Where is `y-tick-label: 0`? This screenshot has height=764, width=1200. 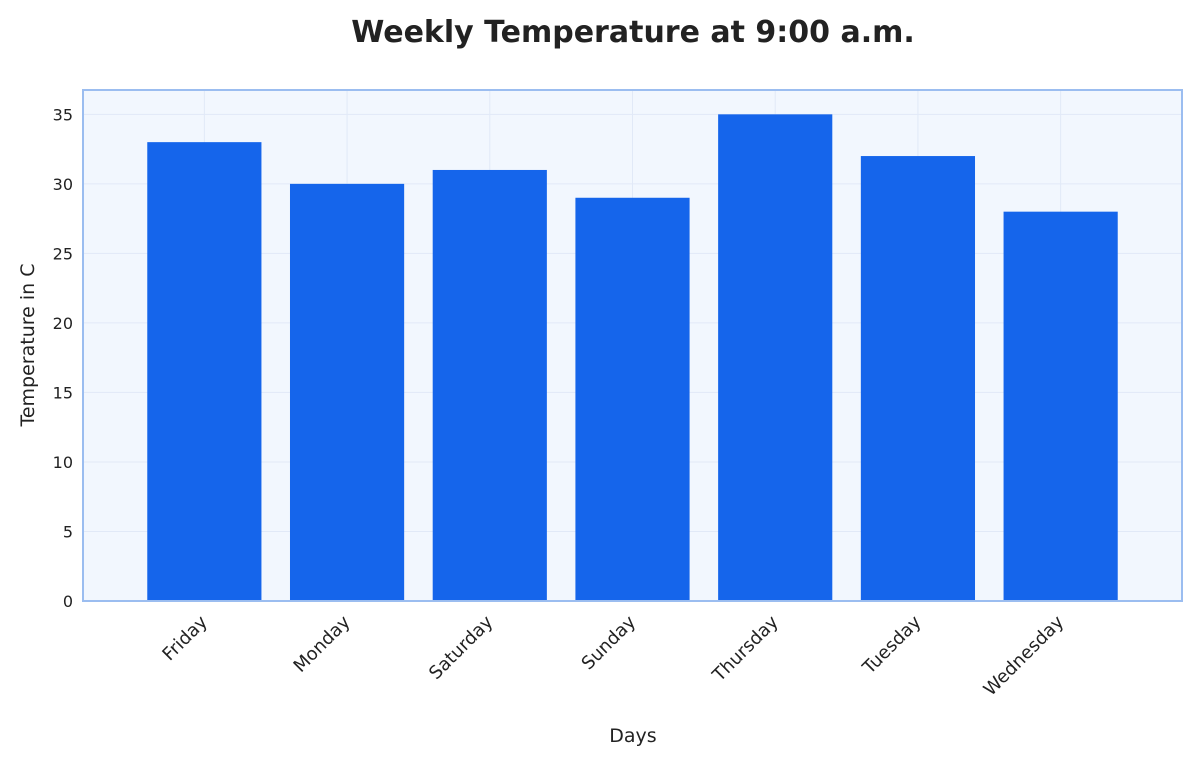
y-tick-label: 0 is located at coordinates (68, 601).